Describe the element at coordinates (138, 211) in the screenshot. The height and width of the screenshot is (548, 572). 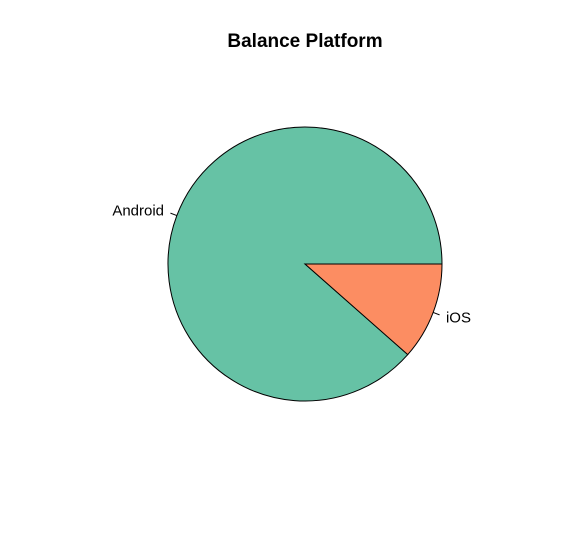
I see `pie-label-android: Android` at that location.